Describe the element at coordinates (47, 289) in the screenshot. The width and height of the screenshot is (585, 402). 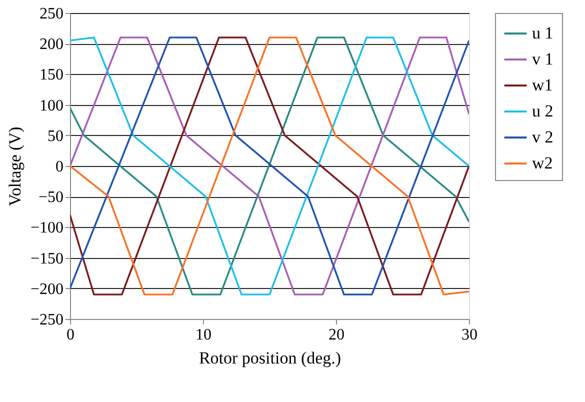
I see `y-tick-label: −200` at that location.